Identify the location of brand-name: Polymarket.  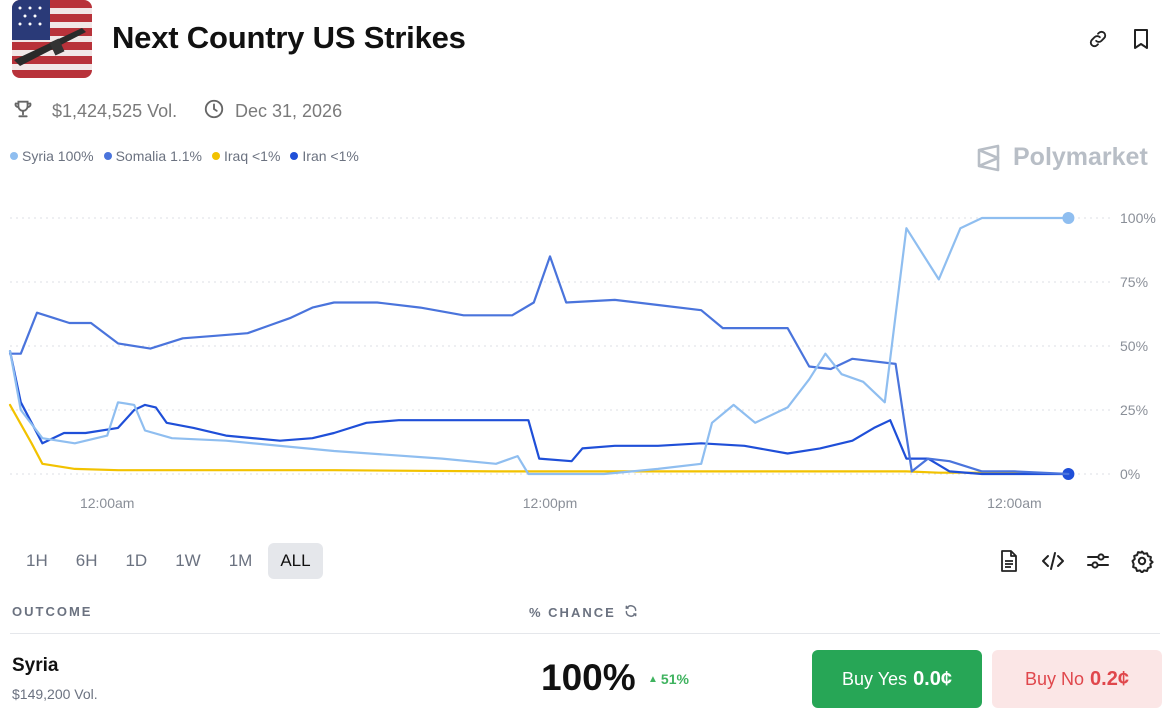
(1080, 157).